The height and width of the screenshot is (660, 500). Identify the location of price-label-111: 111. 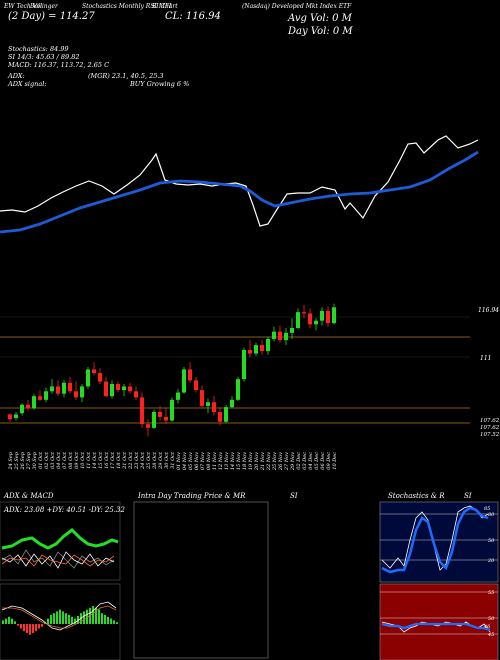
(485, 358).